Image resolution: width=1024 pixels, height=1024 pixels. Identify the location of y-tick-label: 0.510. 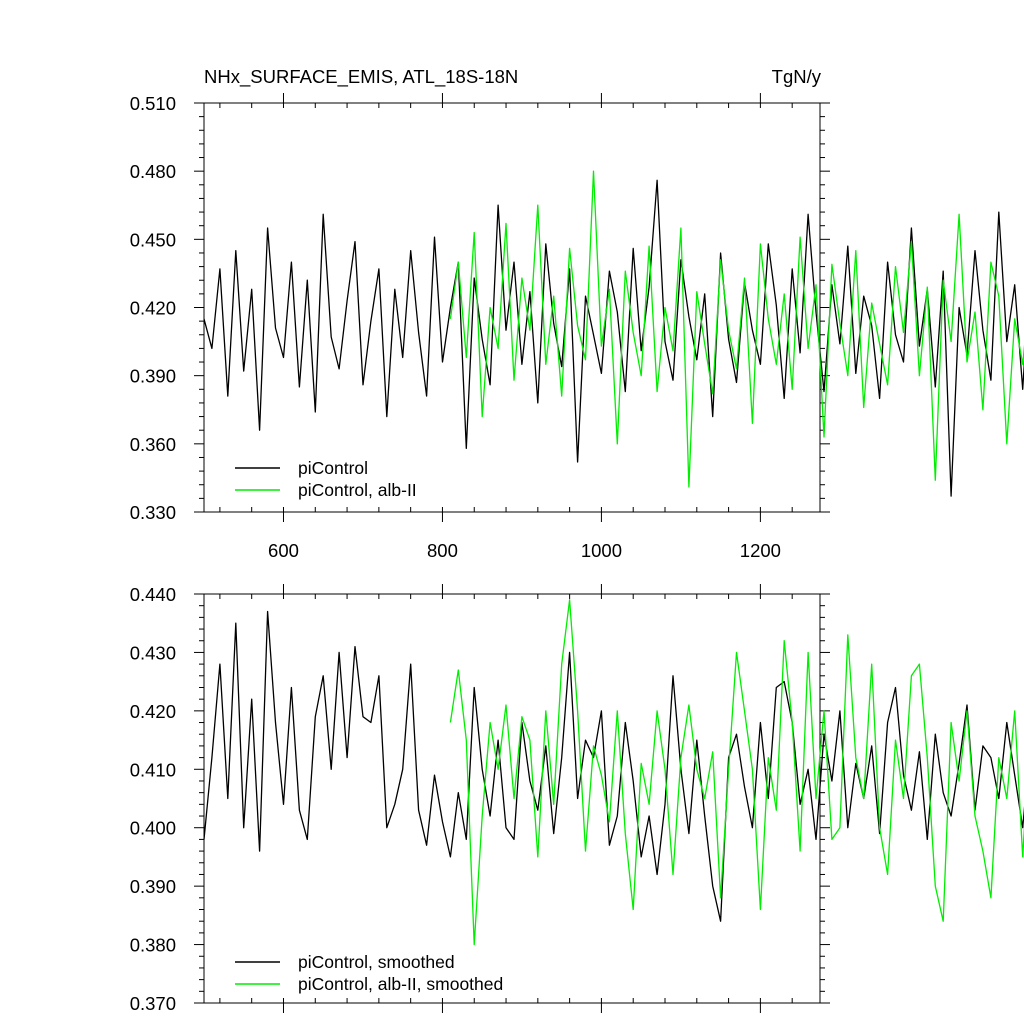
(153, 103).